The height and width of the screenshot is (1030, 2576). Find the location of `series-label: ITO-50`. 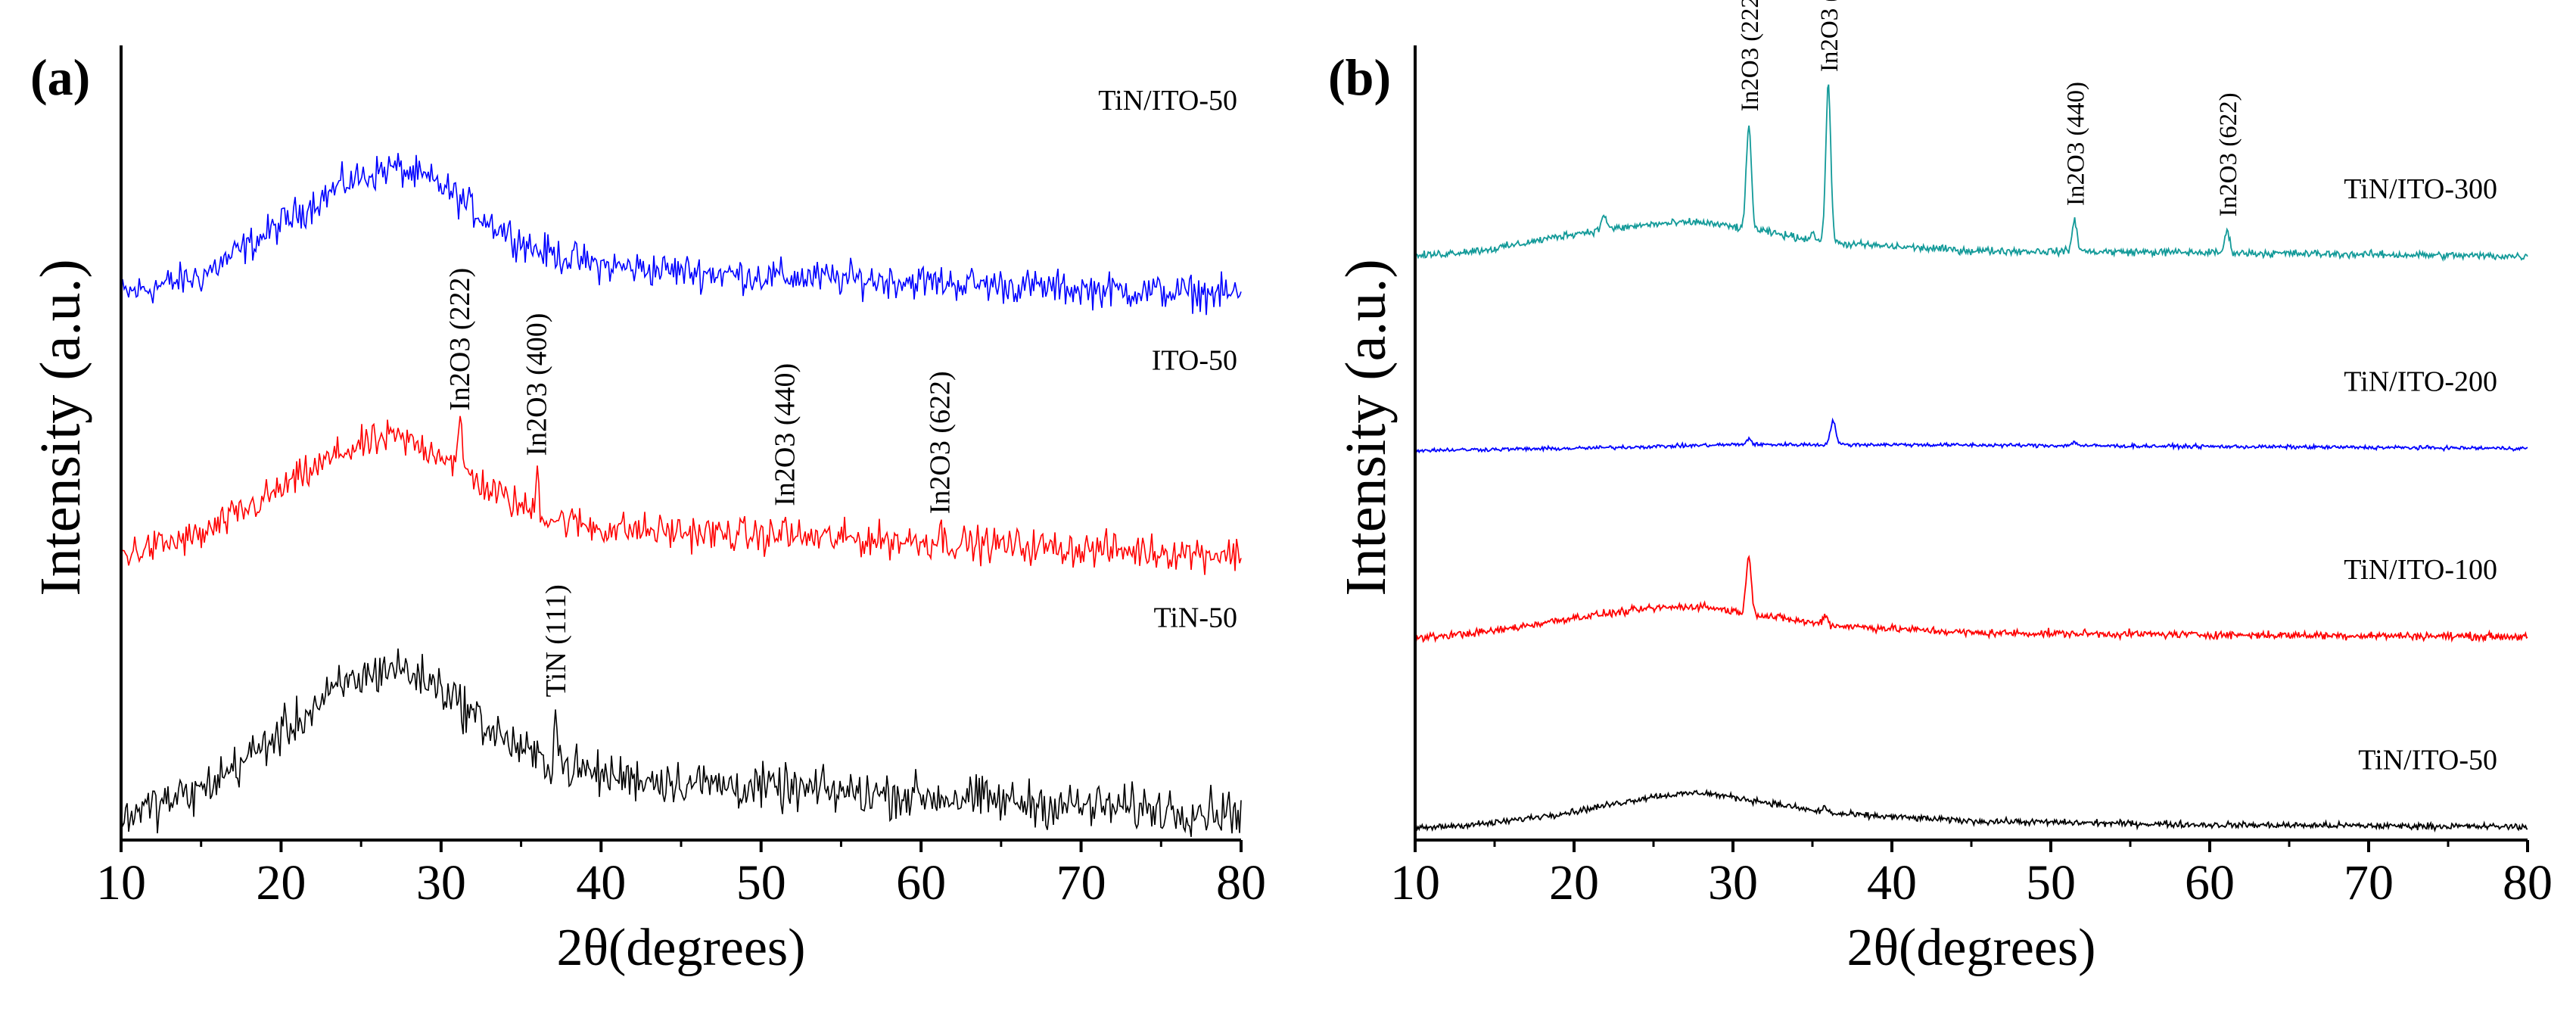

series-label: ITO-50 is located at coordinates (1194, 361).